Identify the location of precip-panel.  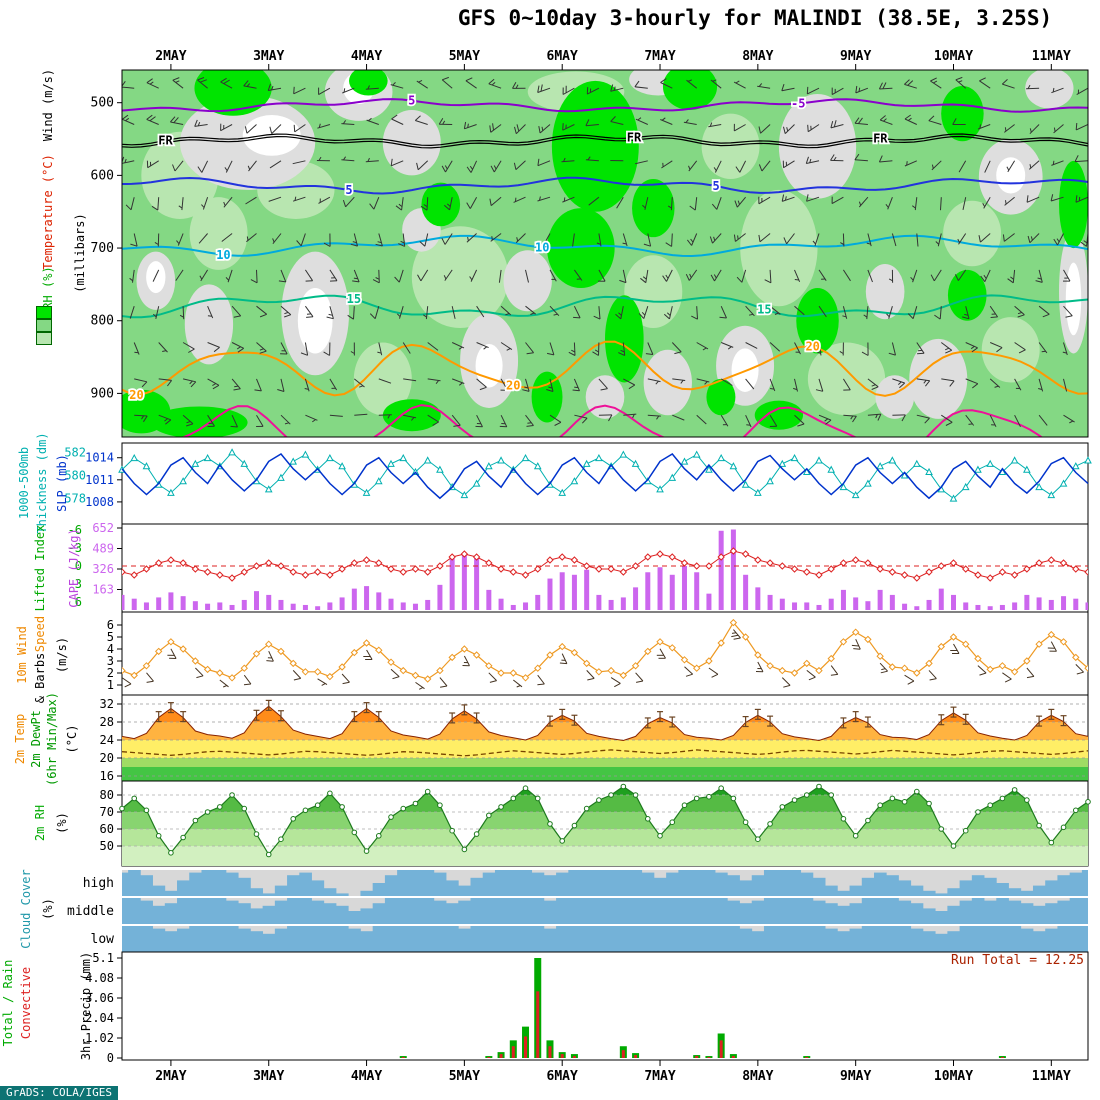
(702, 1007).